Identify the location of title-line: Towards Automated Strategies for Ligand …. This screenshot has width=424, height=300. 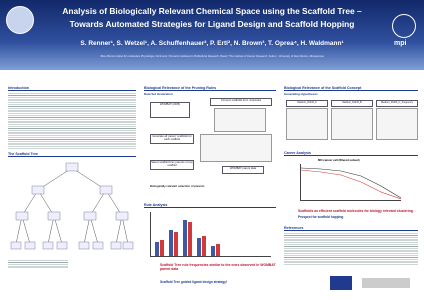
(212, 24).